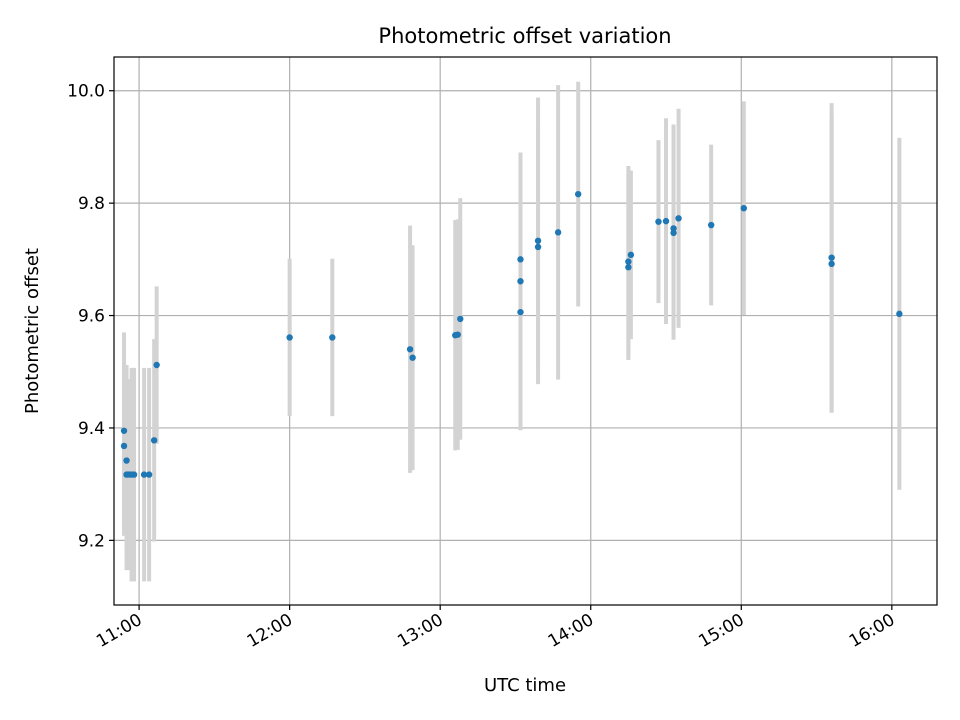 The width and height of the screenshot is (960, 720). I want to click on y-tick-label: 9.8, so click(91, 204).